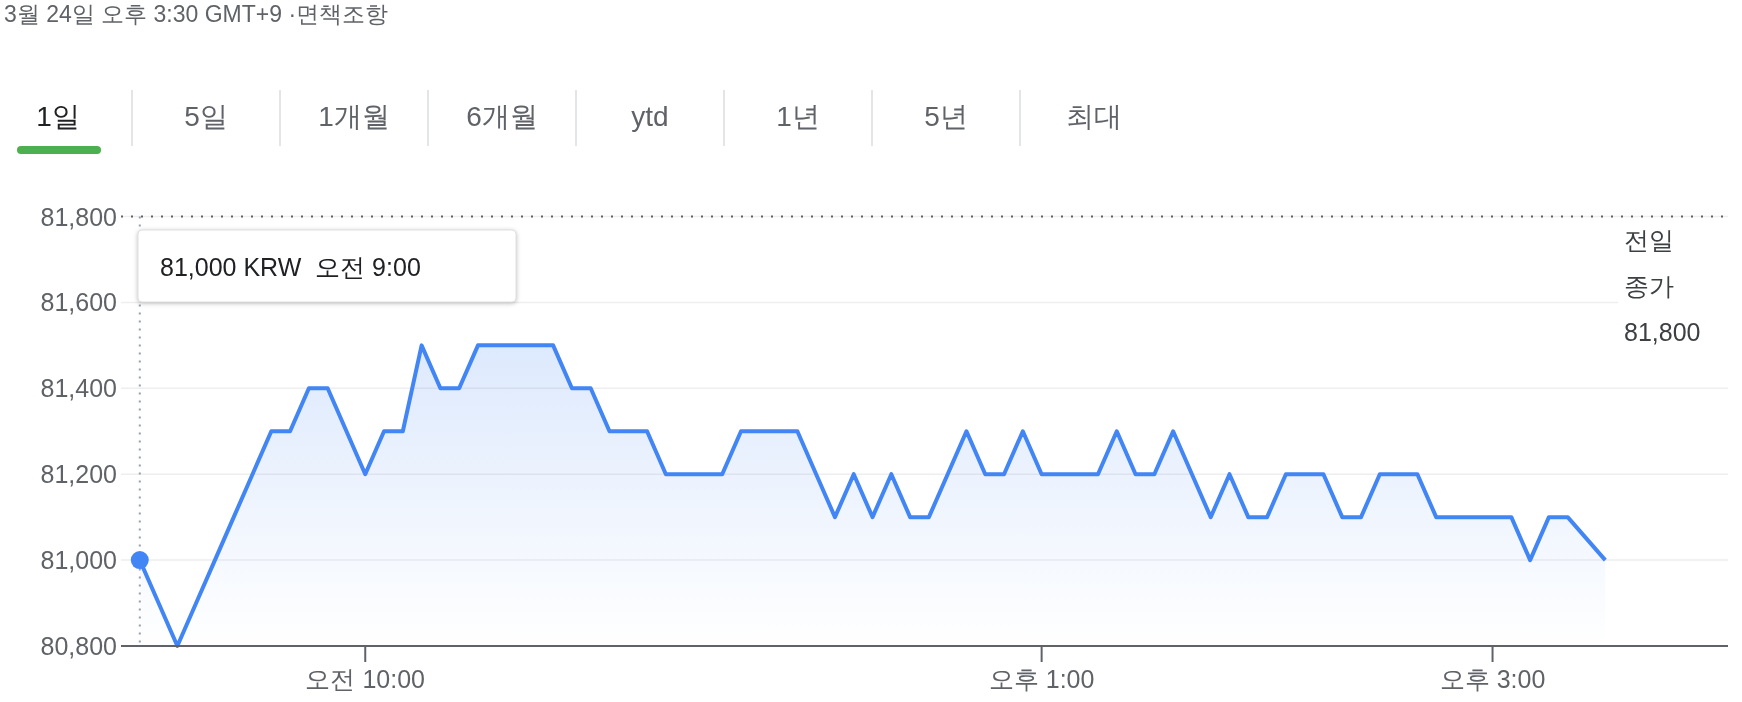  What do you see at coordinates (78, 646) in the screenshot?
I see `y-tick-label: 80,800` at bounding box center [78, 646].